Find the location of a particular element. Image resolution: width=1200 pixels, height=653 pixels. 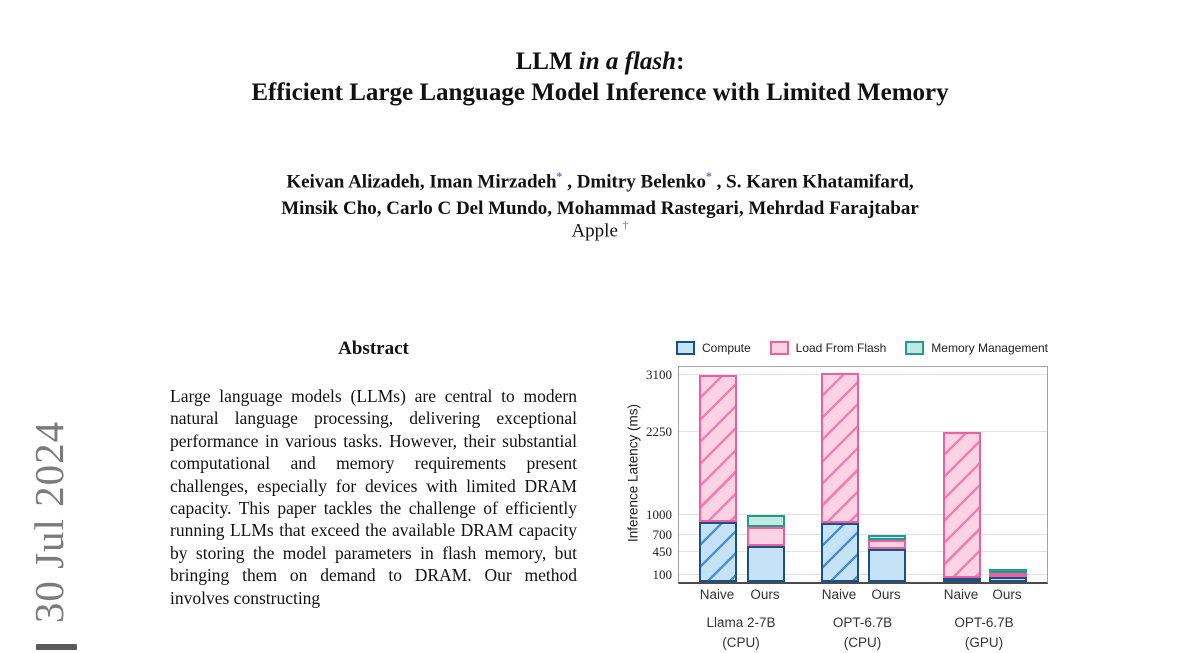

y-tick-label: 2250 is located at coordinates (659, 431).